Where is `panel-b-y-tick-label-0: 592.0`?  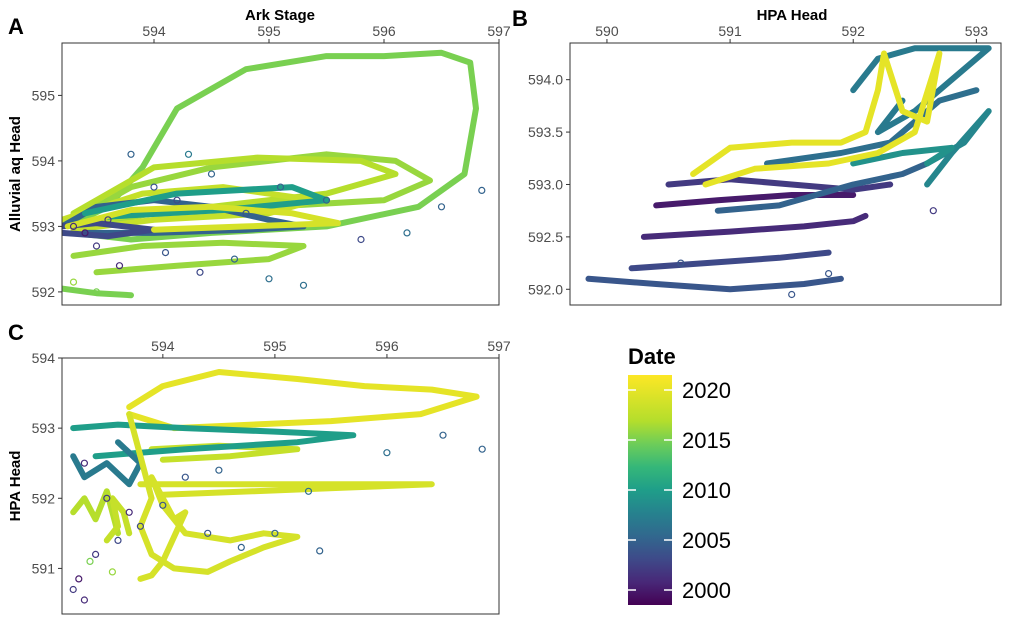
panel-b-y-tick-label-0: 592.0 is located at coordinates (545, 289).